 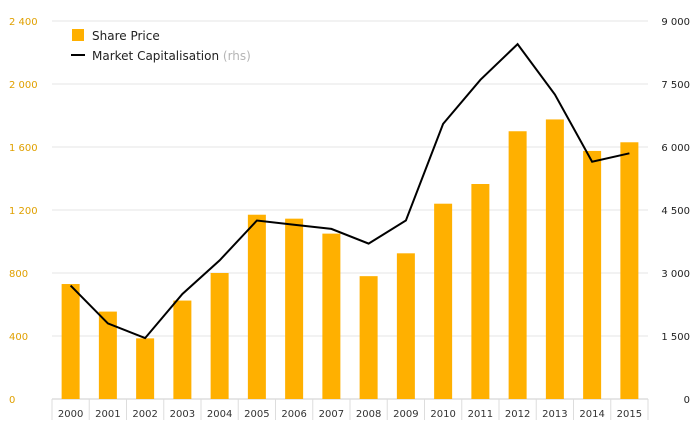 I want to click on x-tick-label: 2009, so click(x=405, y=414).